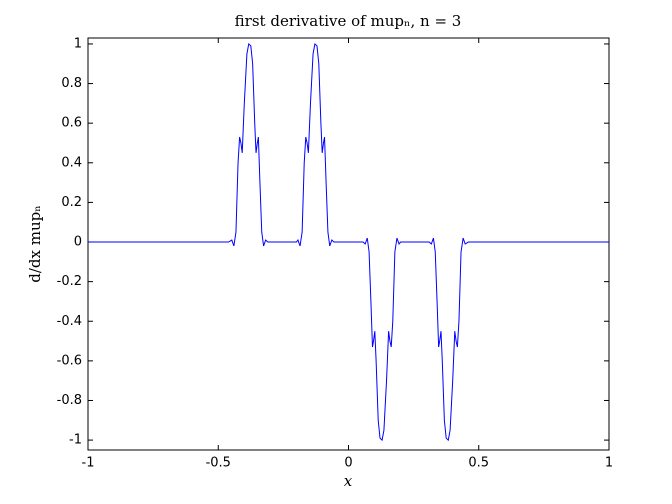 The width and height of the screenshot is (672, 504). I want to click on x-axis-label: x, so click(348, 481).